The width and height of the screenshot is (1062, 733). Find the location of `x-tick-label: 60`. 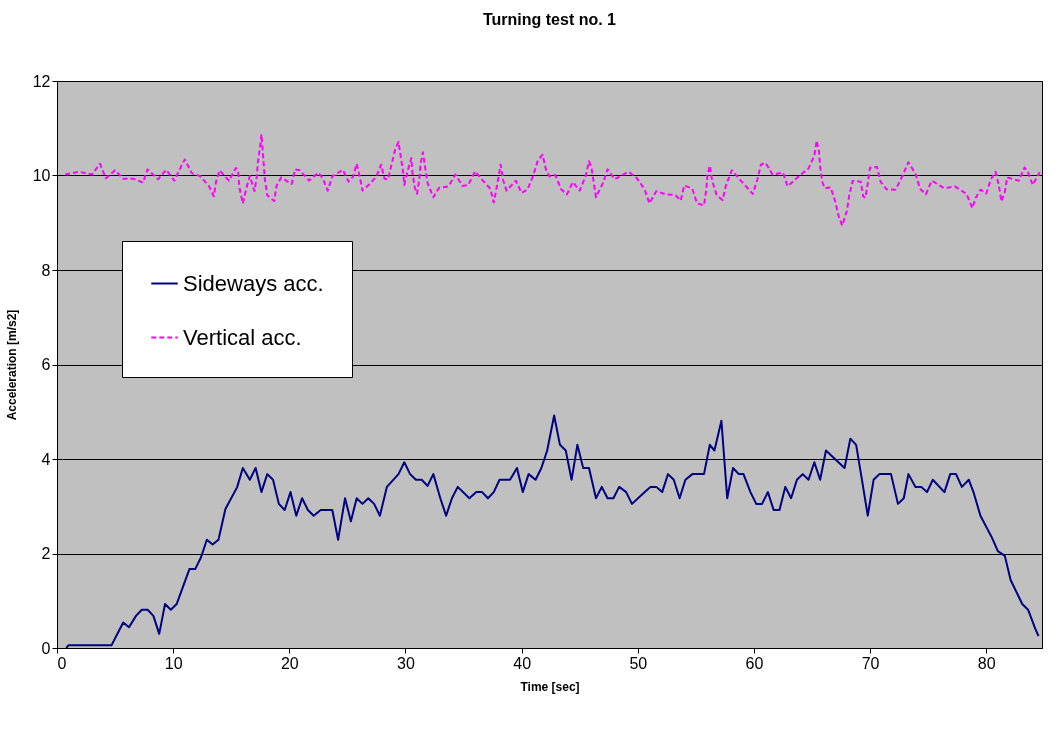

x-tick-label: 60 is located at coordinates (754, 663).